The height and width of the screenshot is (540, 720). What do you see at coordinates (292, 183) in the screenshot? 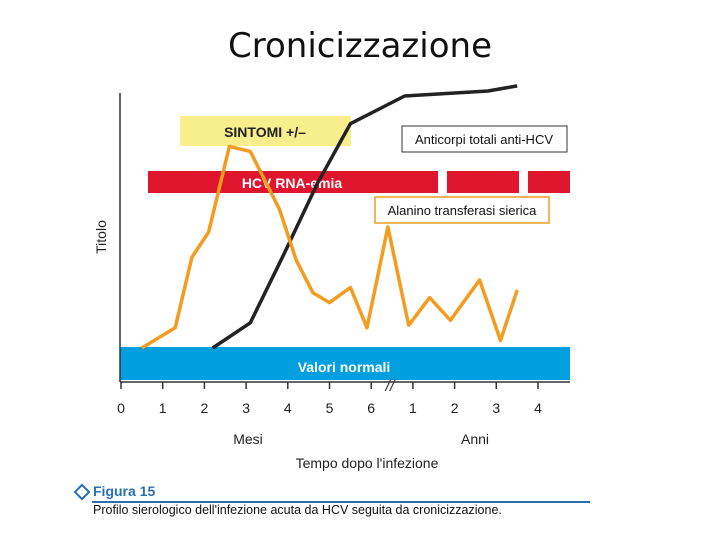
I see `rna-band-label: HCV RNA-emia` at bounding box center [292, 183].